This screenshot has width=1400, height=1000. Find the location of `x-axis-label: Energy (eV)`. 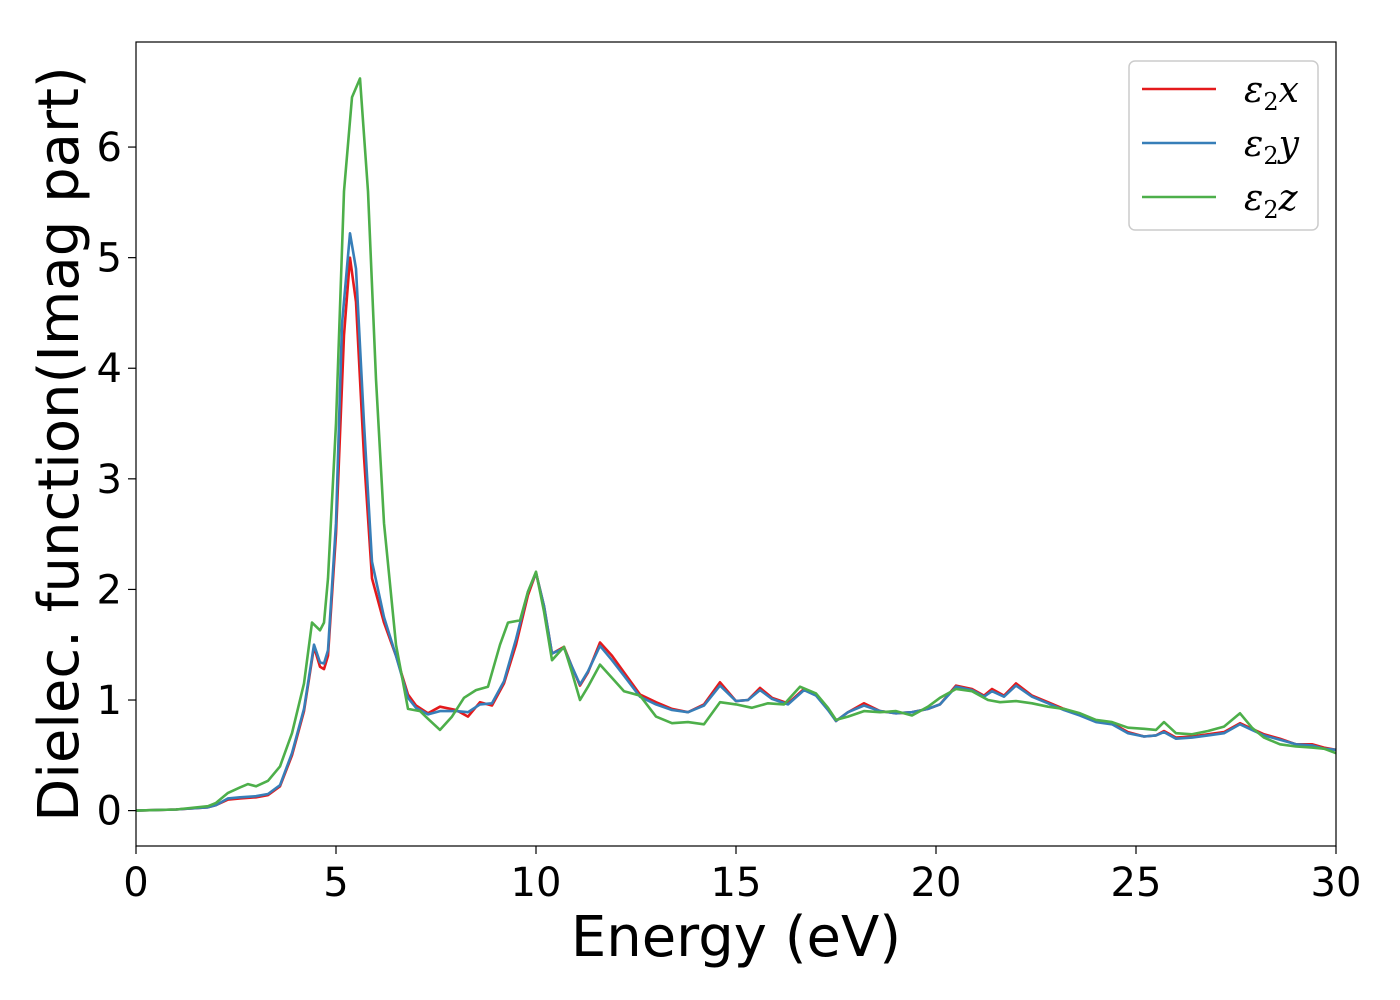

x-axis-label: Energy (eV) is located at coordinates (736, 937).